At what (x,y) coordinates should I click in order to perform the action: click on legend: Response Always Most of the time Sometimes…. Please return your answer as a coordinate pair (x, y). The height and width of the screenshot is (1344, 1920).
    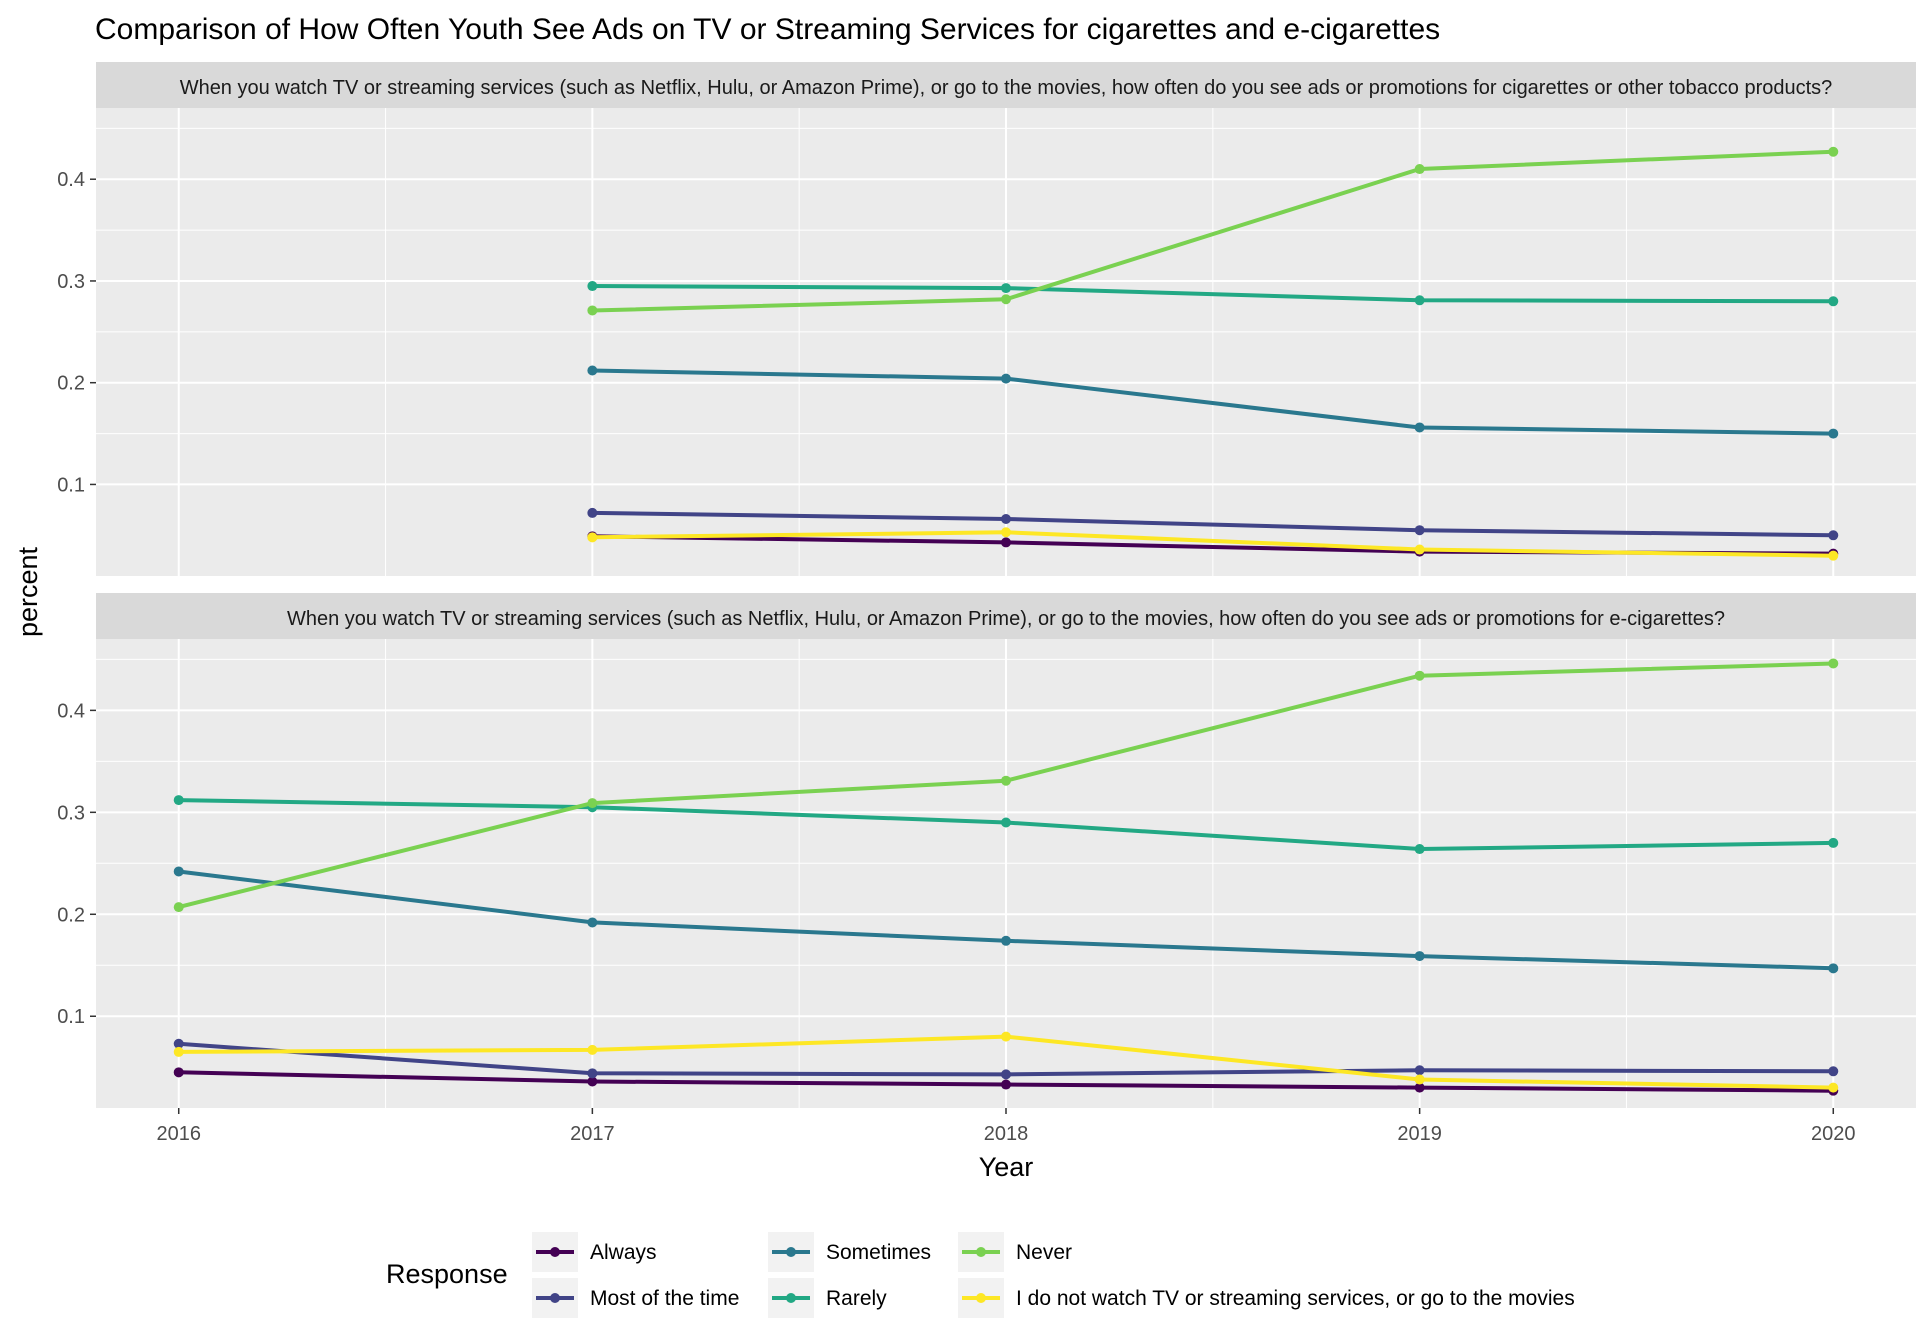
    Looking at the image, I should click on (980, 1275).